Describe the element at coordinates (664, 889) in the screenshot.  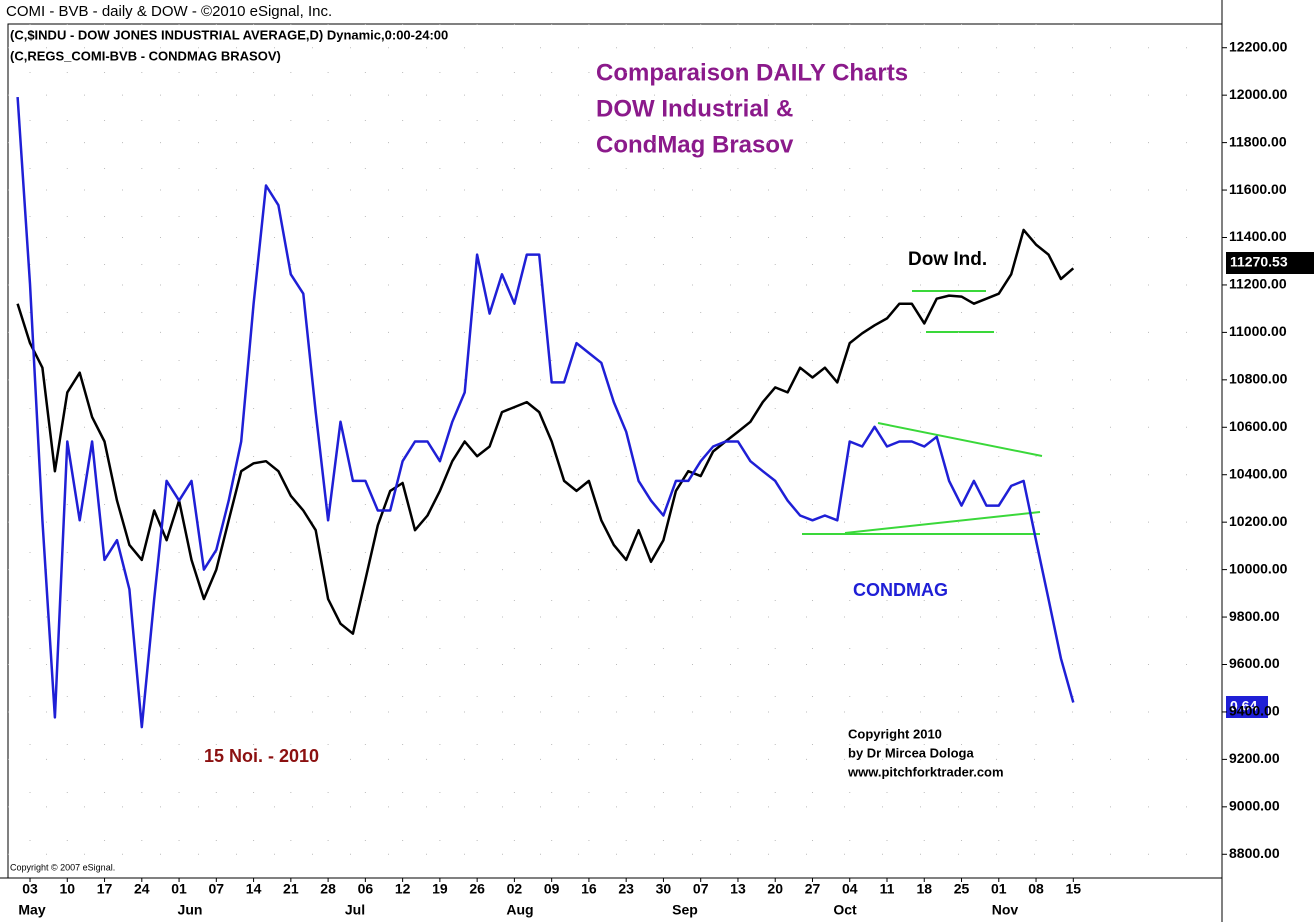
I see `x-tick-label: 30` at that location.